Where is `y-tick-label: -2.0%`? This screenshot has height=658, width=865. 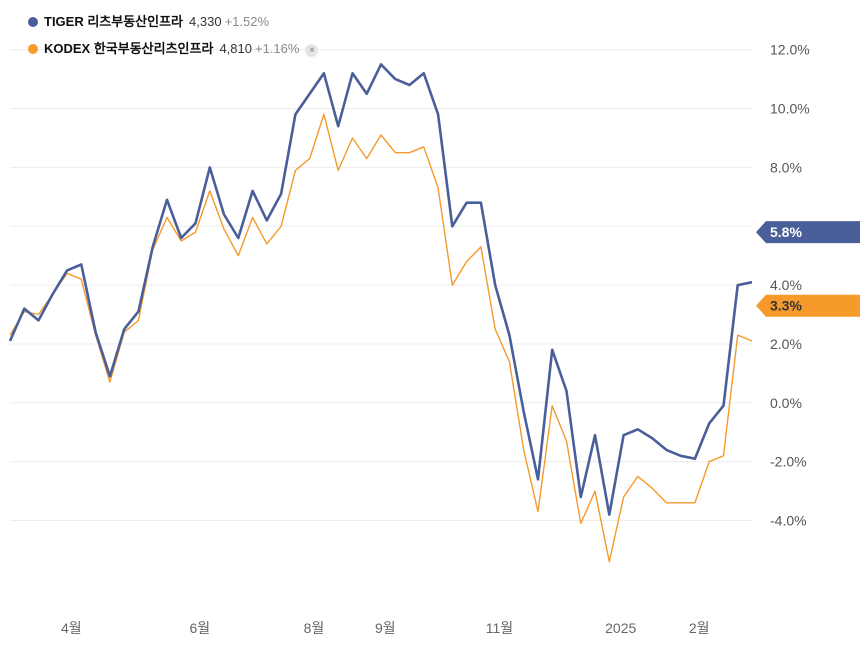
y-tick-label: -2.0% is located at coordinates (788, 462).